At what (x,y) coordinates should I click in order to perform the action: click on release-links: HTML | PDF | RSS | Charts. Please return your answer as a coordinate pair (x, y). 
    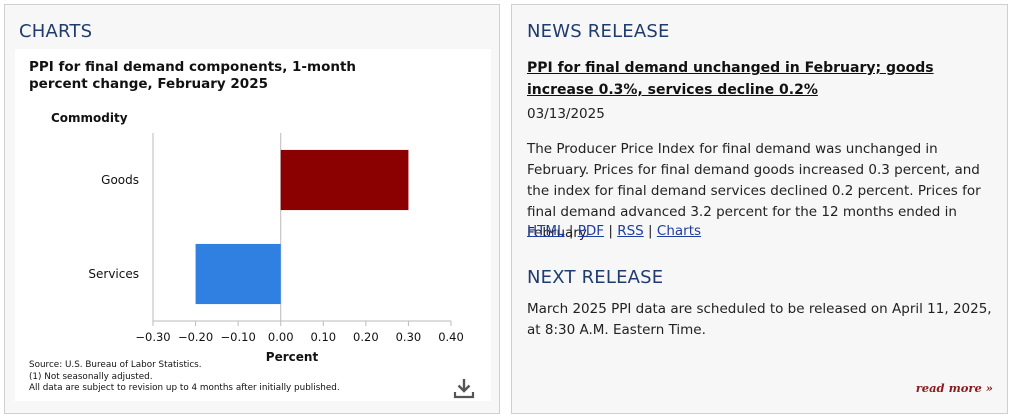
    Looking at the image, I should click on (614, 231).